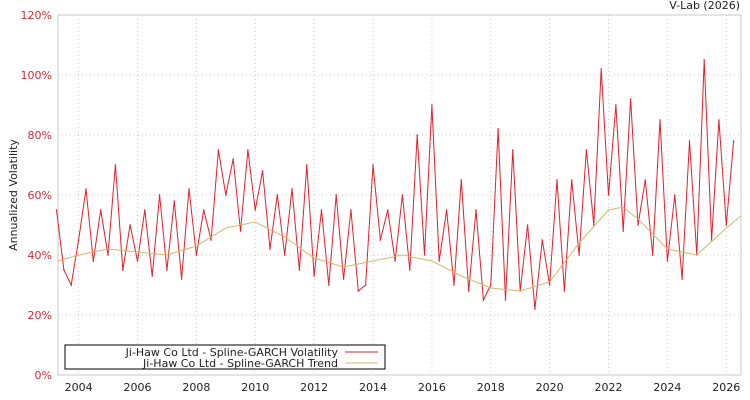  I want to click on legend-box, so click(225, 357).